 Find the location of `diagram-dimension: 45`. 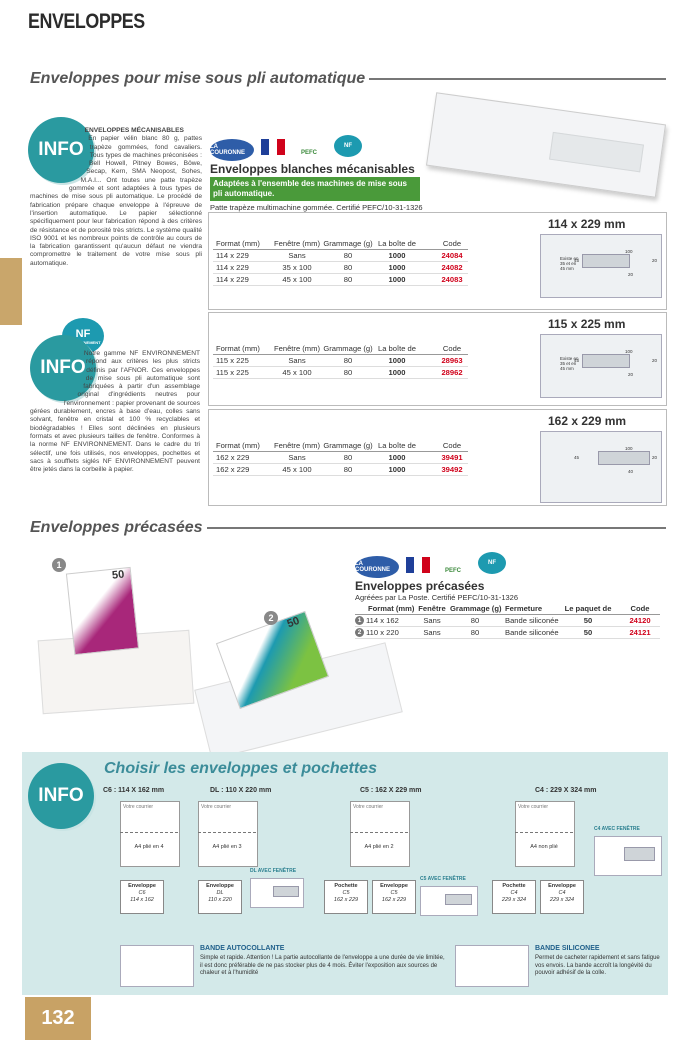

diagram-dimension: 45 is located at coordinates (577, 260).